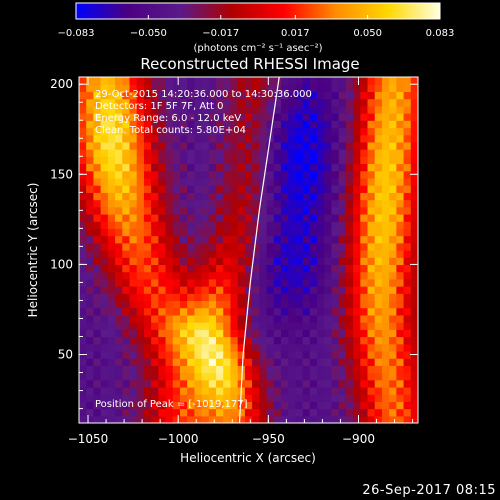 The width and height of the screenshot is (500, 500). I want to click on colorbar-tick-label: −0.050, so click(148, 33).